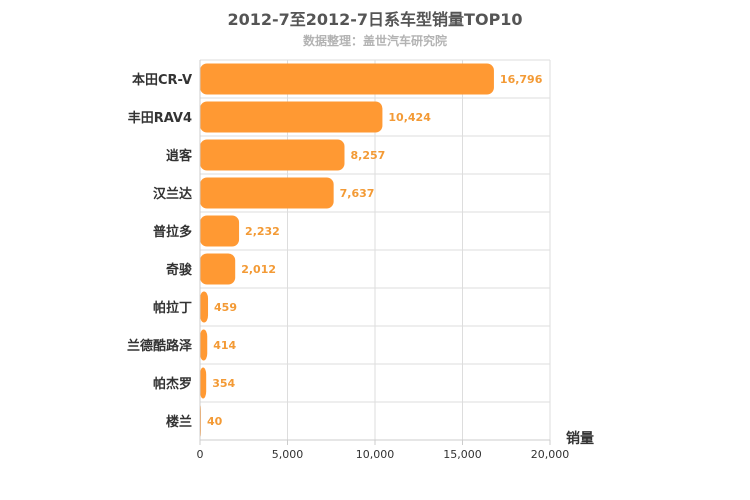 The width and height of the screenshot is (750, 500). Describe the element at coordinates (200, 454) in the screenshot. I see `x-tick-label: 0` at that location.